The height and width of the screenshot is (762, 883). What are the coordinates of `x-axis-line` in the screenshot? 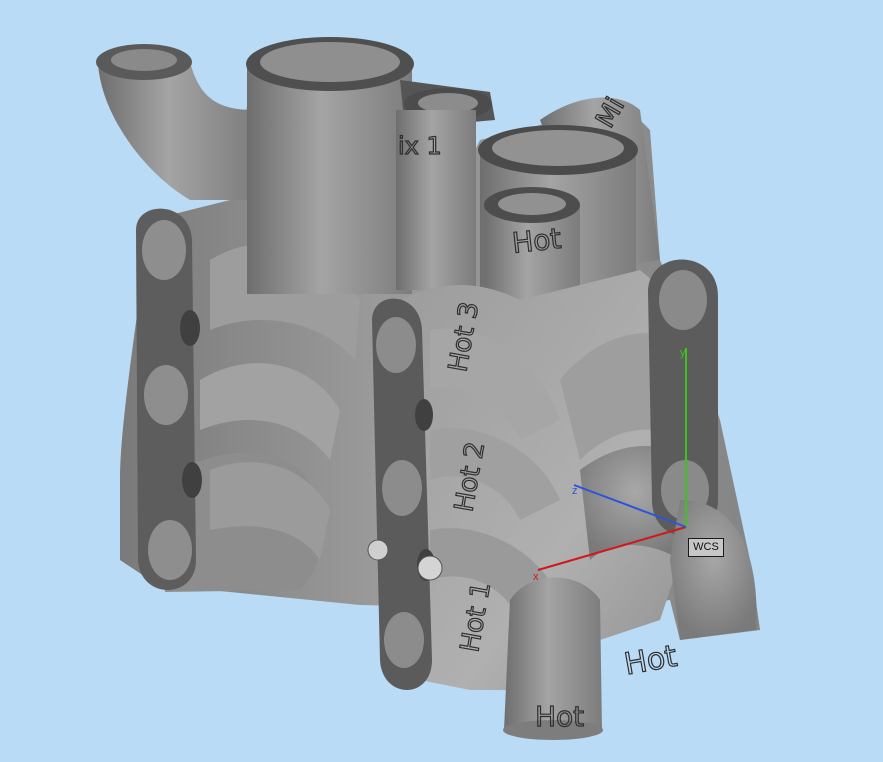 It's located at (612, 548).